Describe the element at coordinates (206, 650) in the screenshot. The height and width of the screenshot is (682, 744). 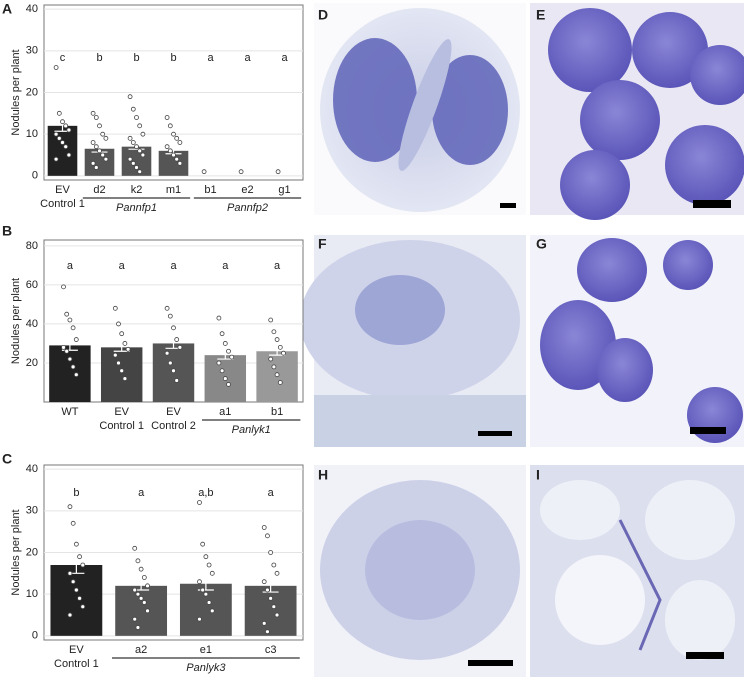
I see `x-tick-label: e1` at that location.